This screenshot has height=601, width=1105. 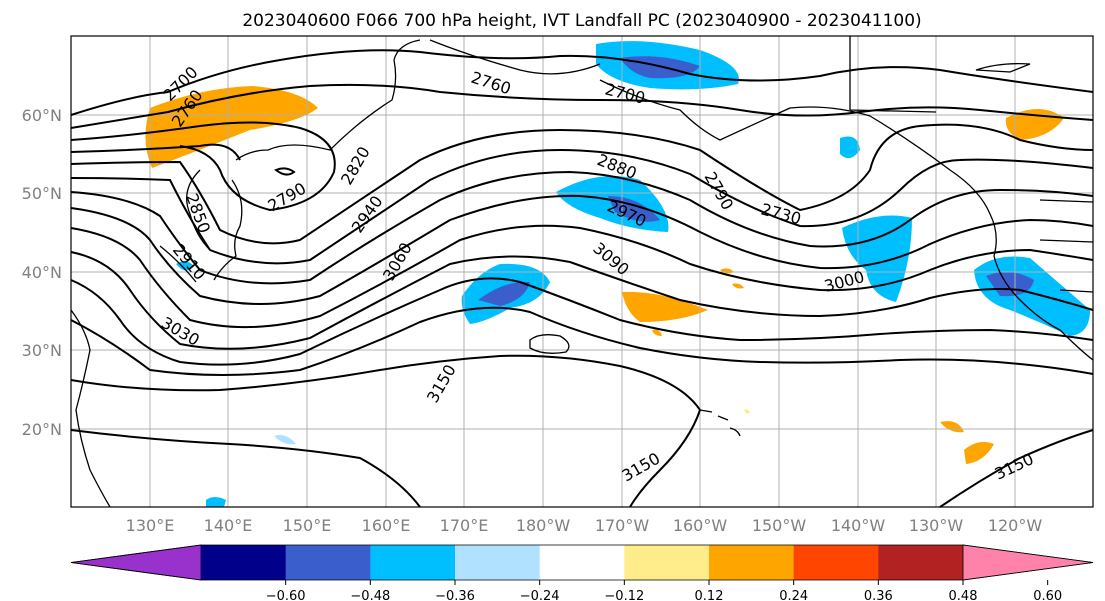 I want to click on colorbar-extend-high, so click(x=1028, y=562).